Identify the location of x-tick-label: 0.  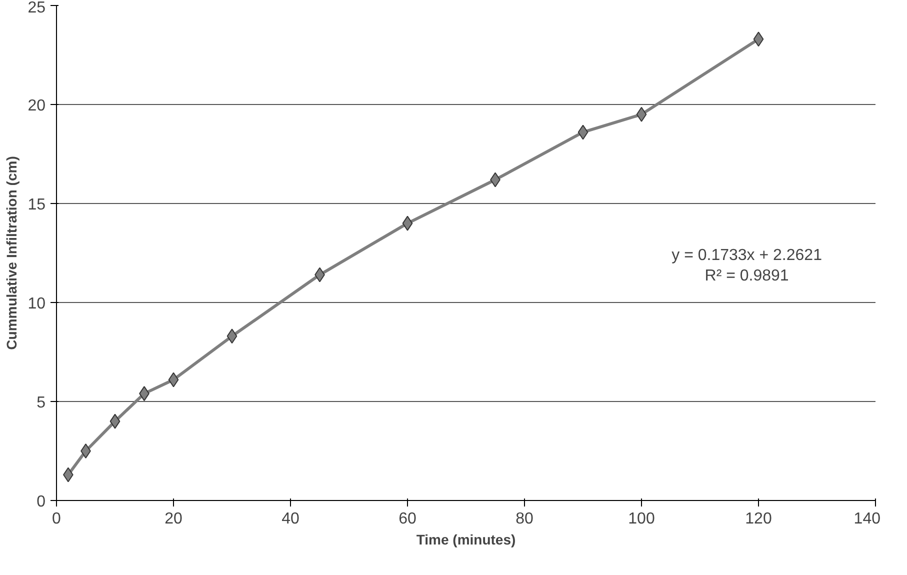
(57, 519).